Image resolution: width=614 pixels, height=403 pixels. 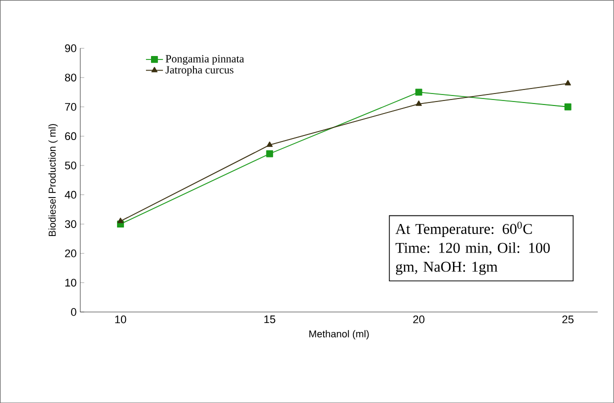 What do you see at coordinates (339, 335) in the screenshot?
I see `x-axis-title: Methanol (ml)` at bounding box center [339, 335].